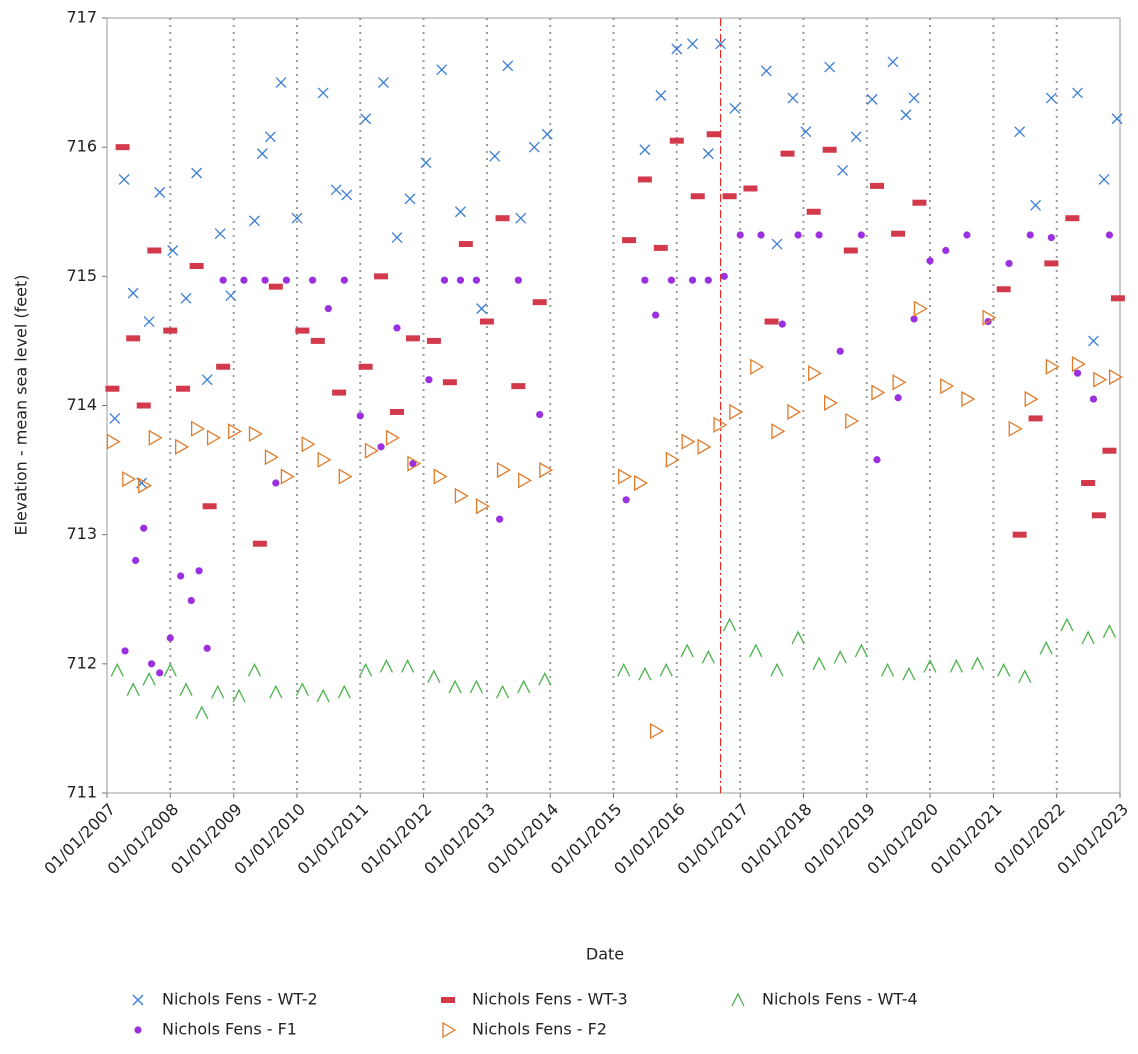  I want to click on y-axis-label: Elevation - mean sea level (feet), so click(21, 404).